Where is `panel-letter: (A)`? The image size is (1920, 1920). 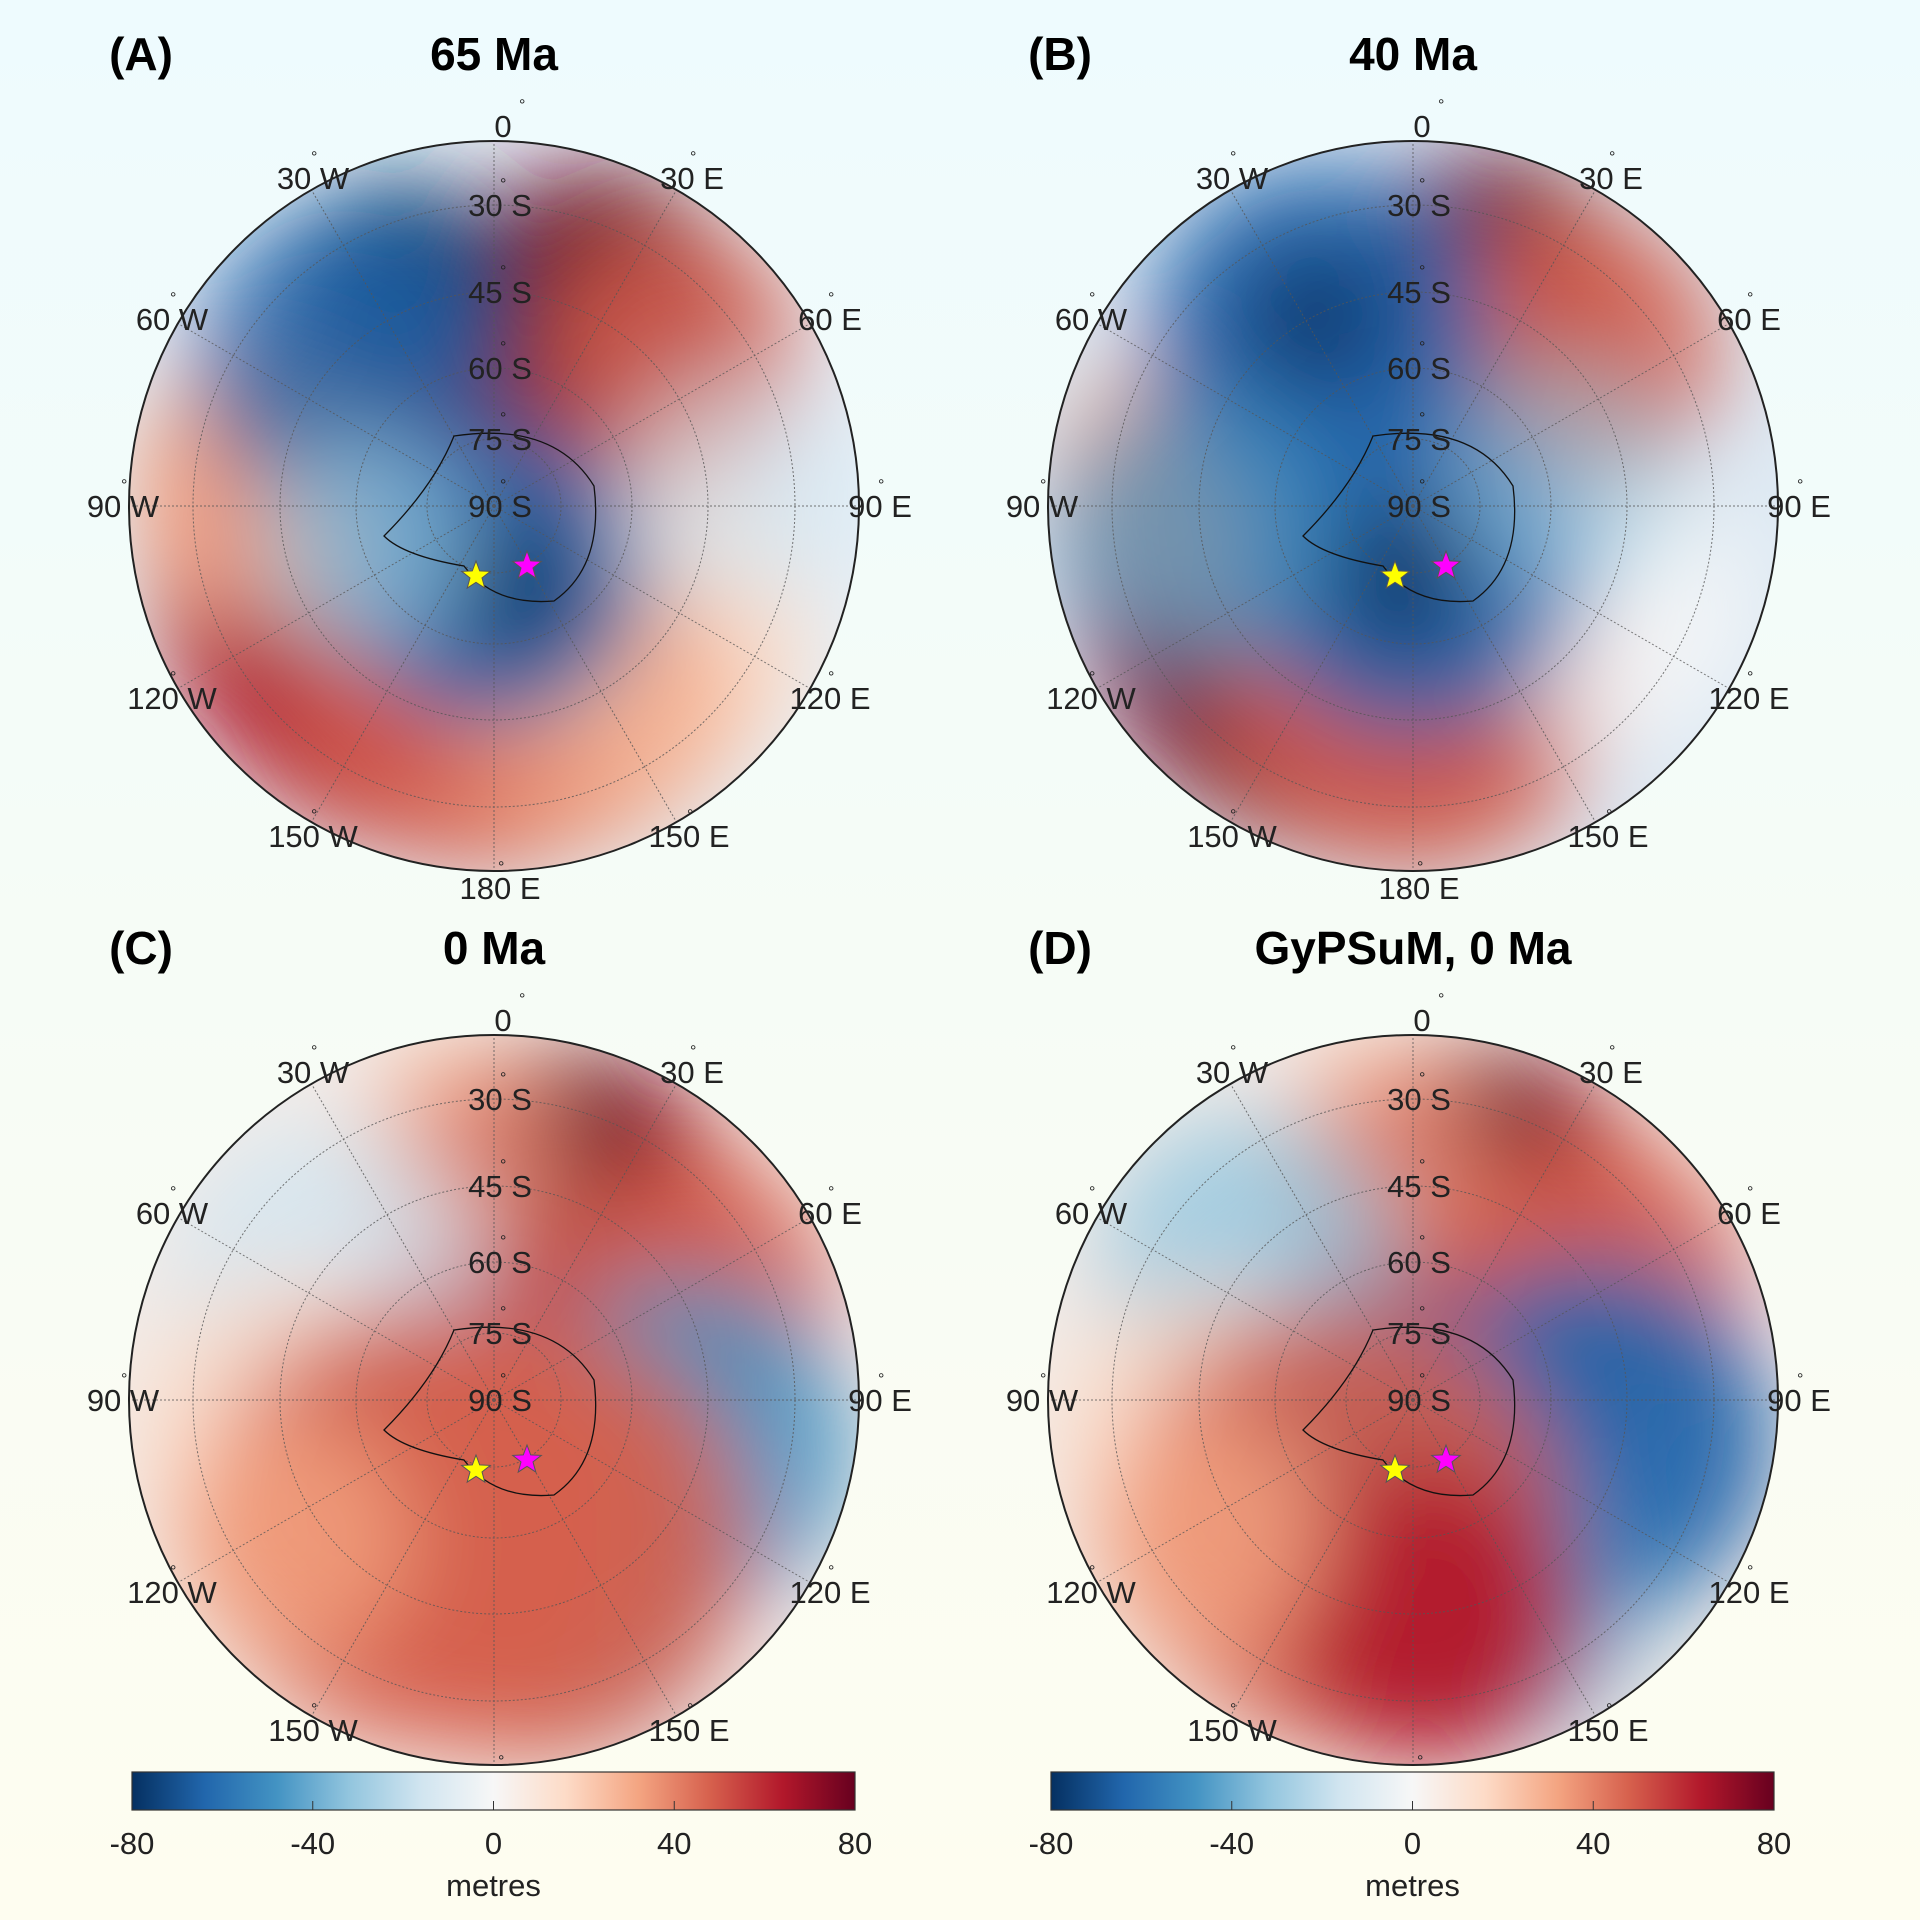
panel-letter: (A) is located at coordinates (141, 54).